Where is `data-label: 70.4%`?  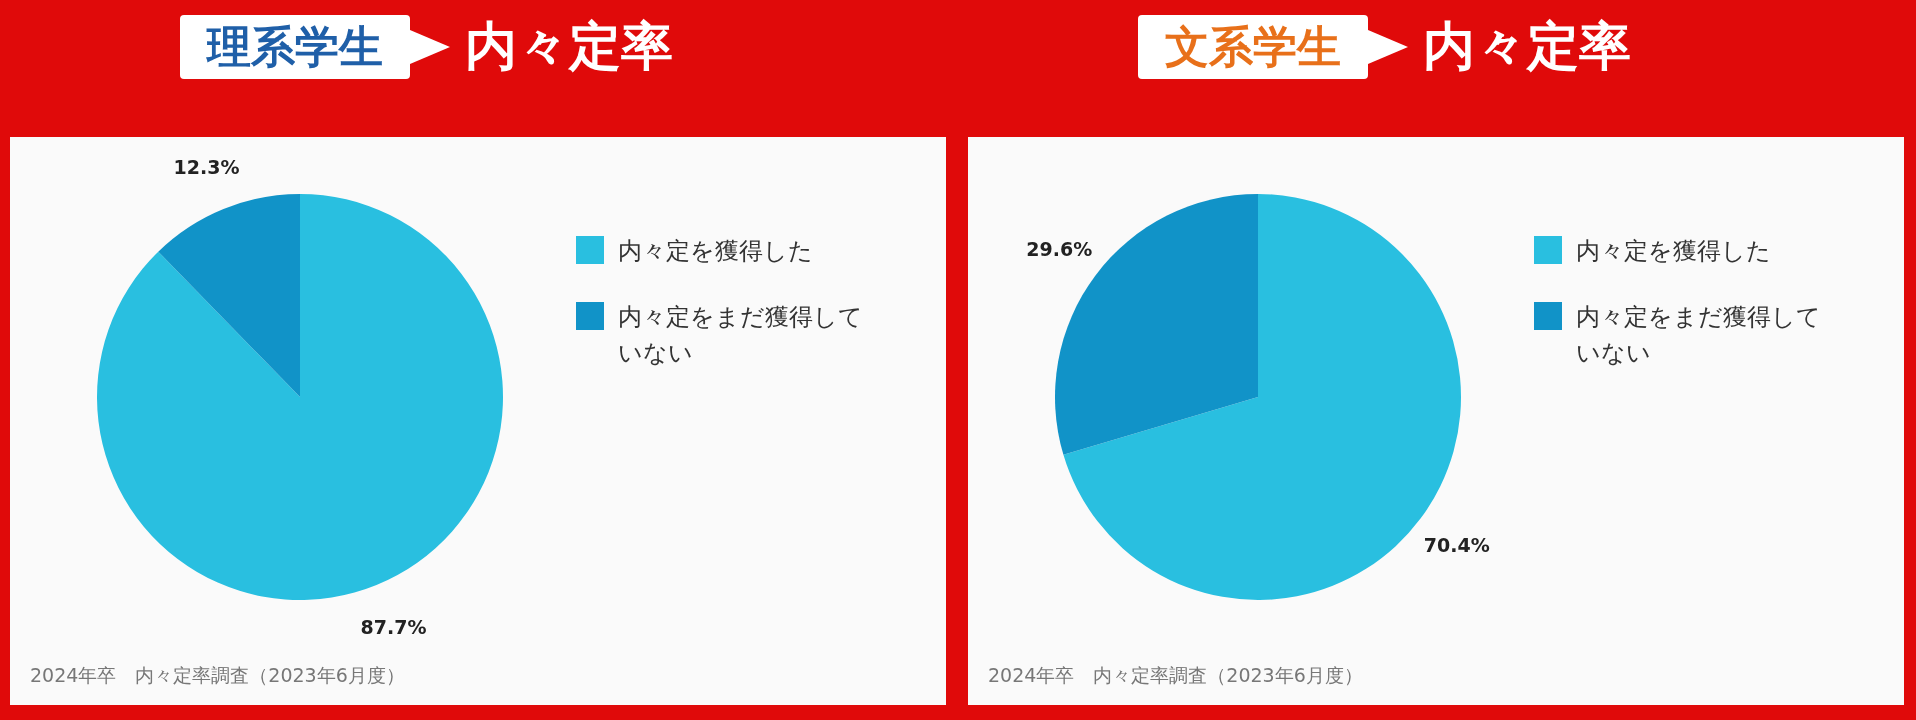
data-label: 70.4% is located at coordinates (1456, 545).